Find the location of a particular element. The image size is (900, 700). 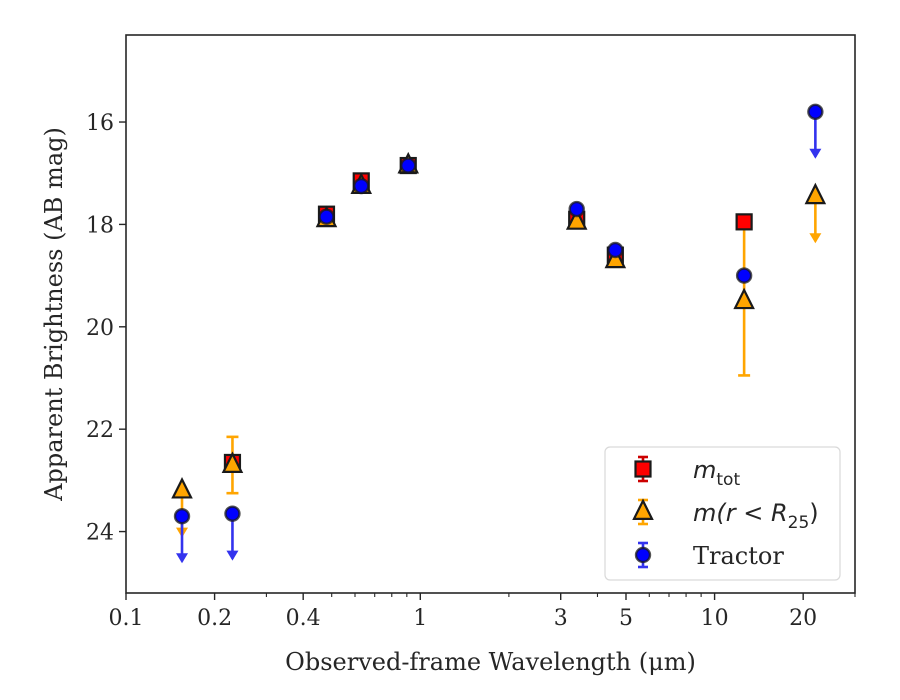

legend-label-subscript: 25 is located at coordinates (799, 523).